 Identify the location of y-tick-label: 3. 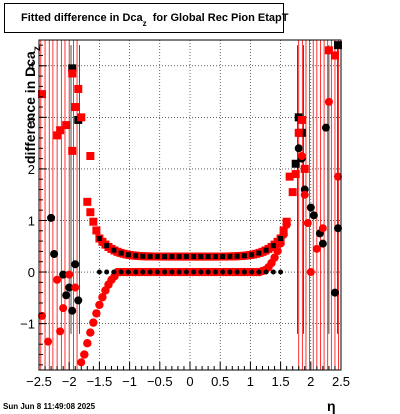
(31, 117).